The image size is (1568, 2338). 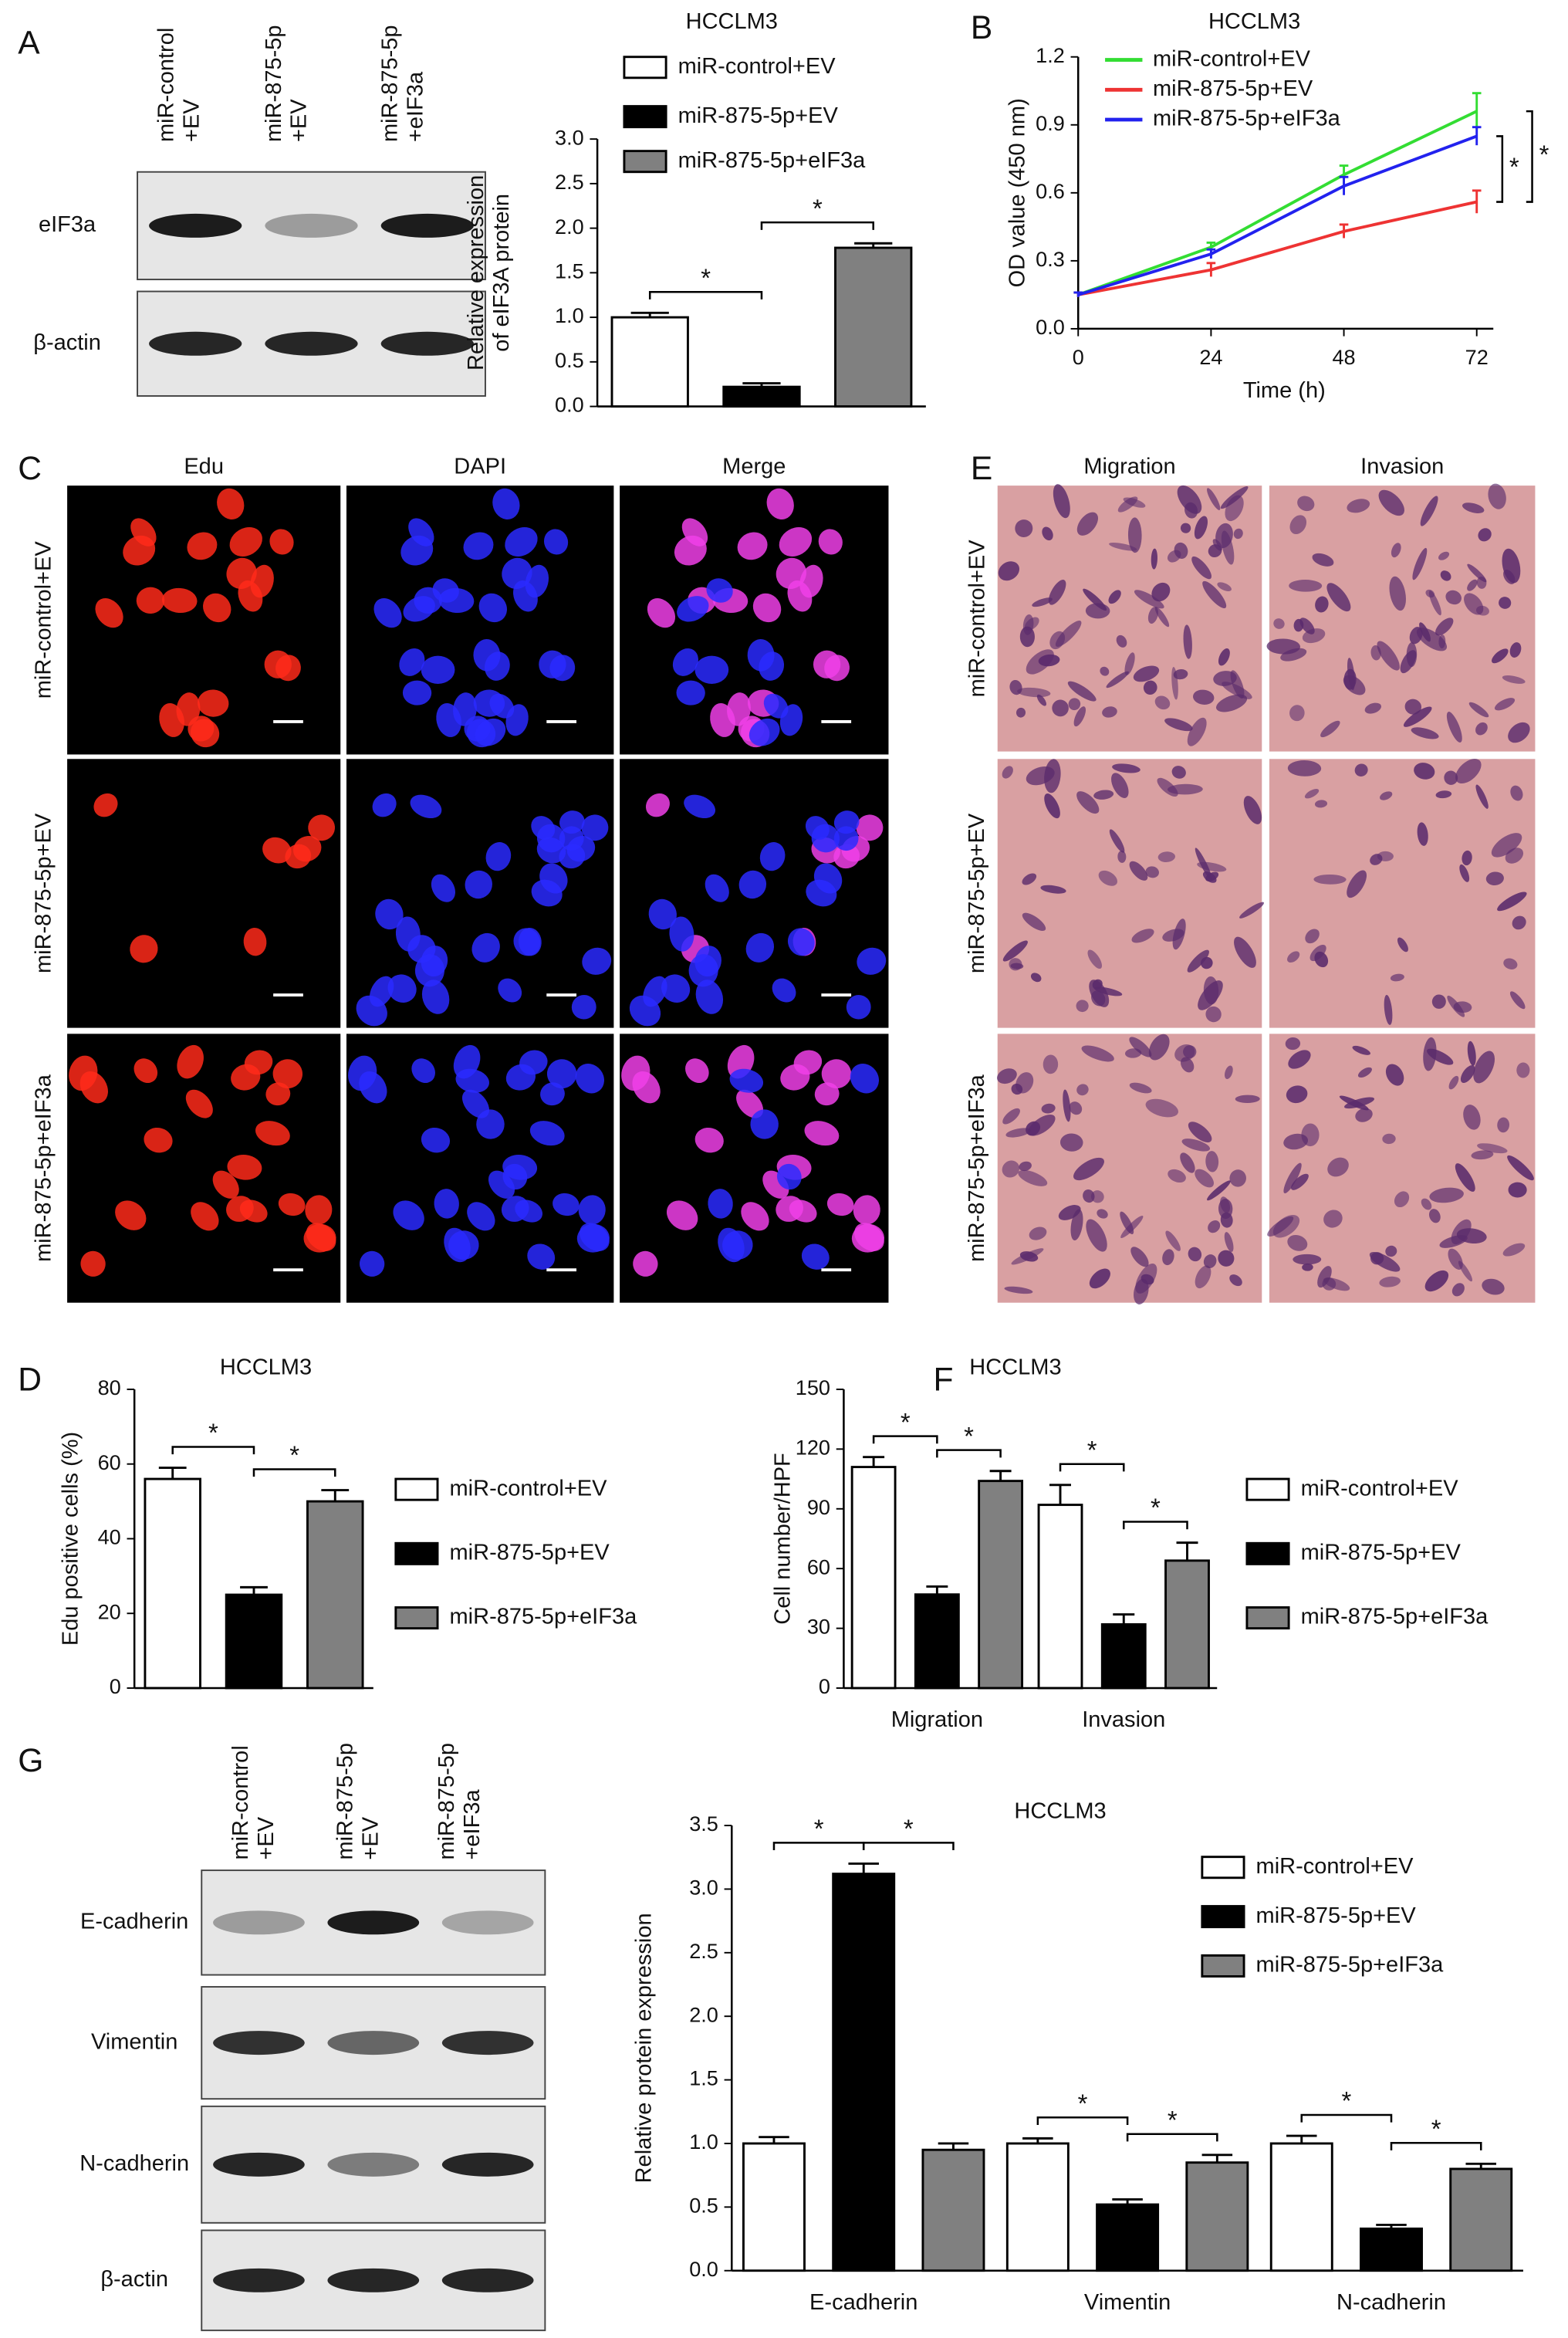 What do you see at coordinates (1477, 357) in the screenshot?
I see `x-tick-label: 72` at bounding box center [1477, 357].